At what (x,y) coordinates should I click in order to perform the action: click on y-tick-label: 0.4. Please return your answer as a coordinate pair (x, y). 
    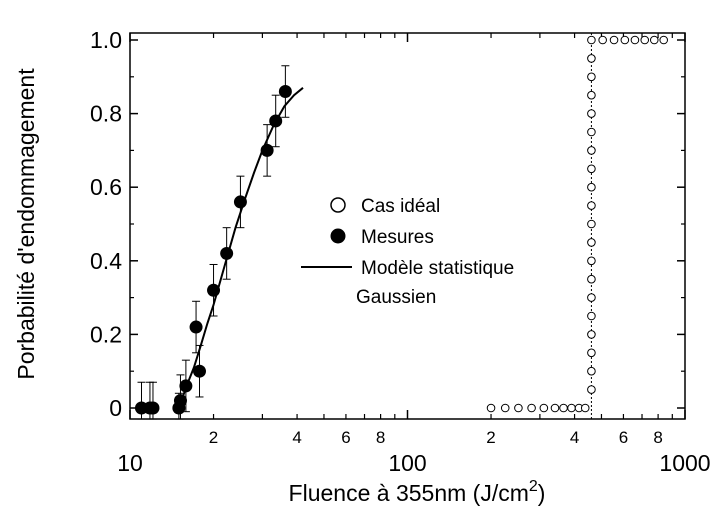
    Looking at the image, I should click on (106, 261).